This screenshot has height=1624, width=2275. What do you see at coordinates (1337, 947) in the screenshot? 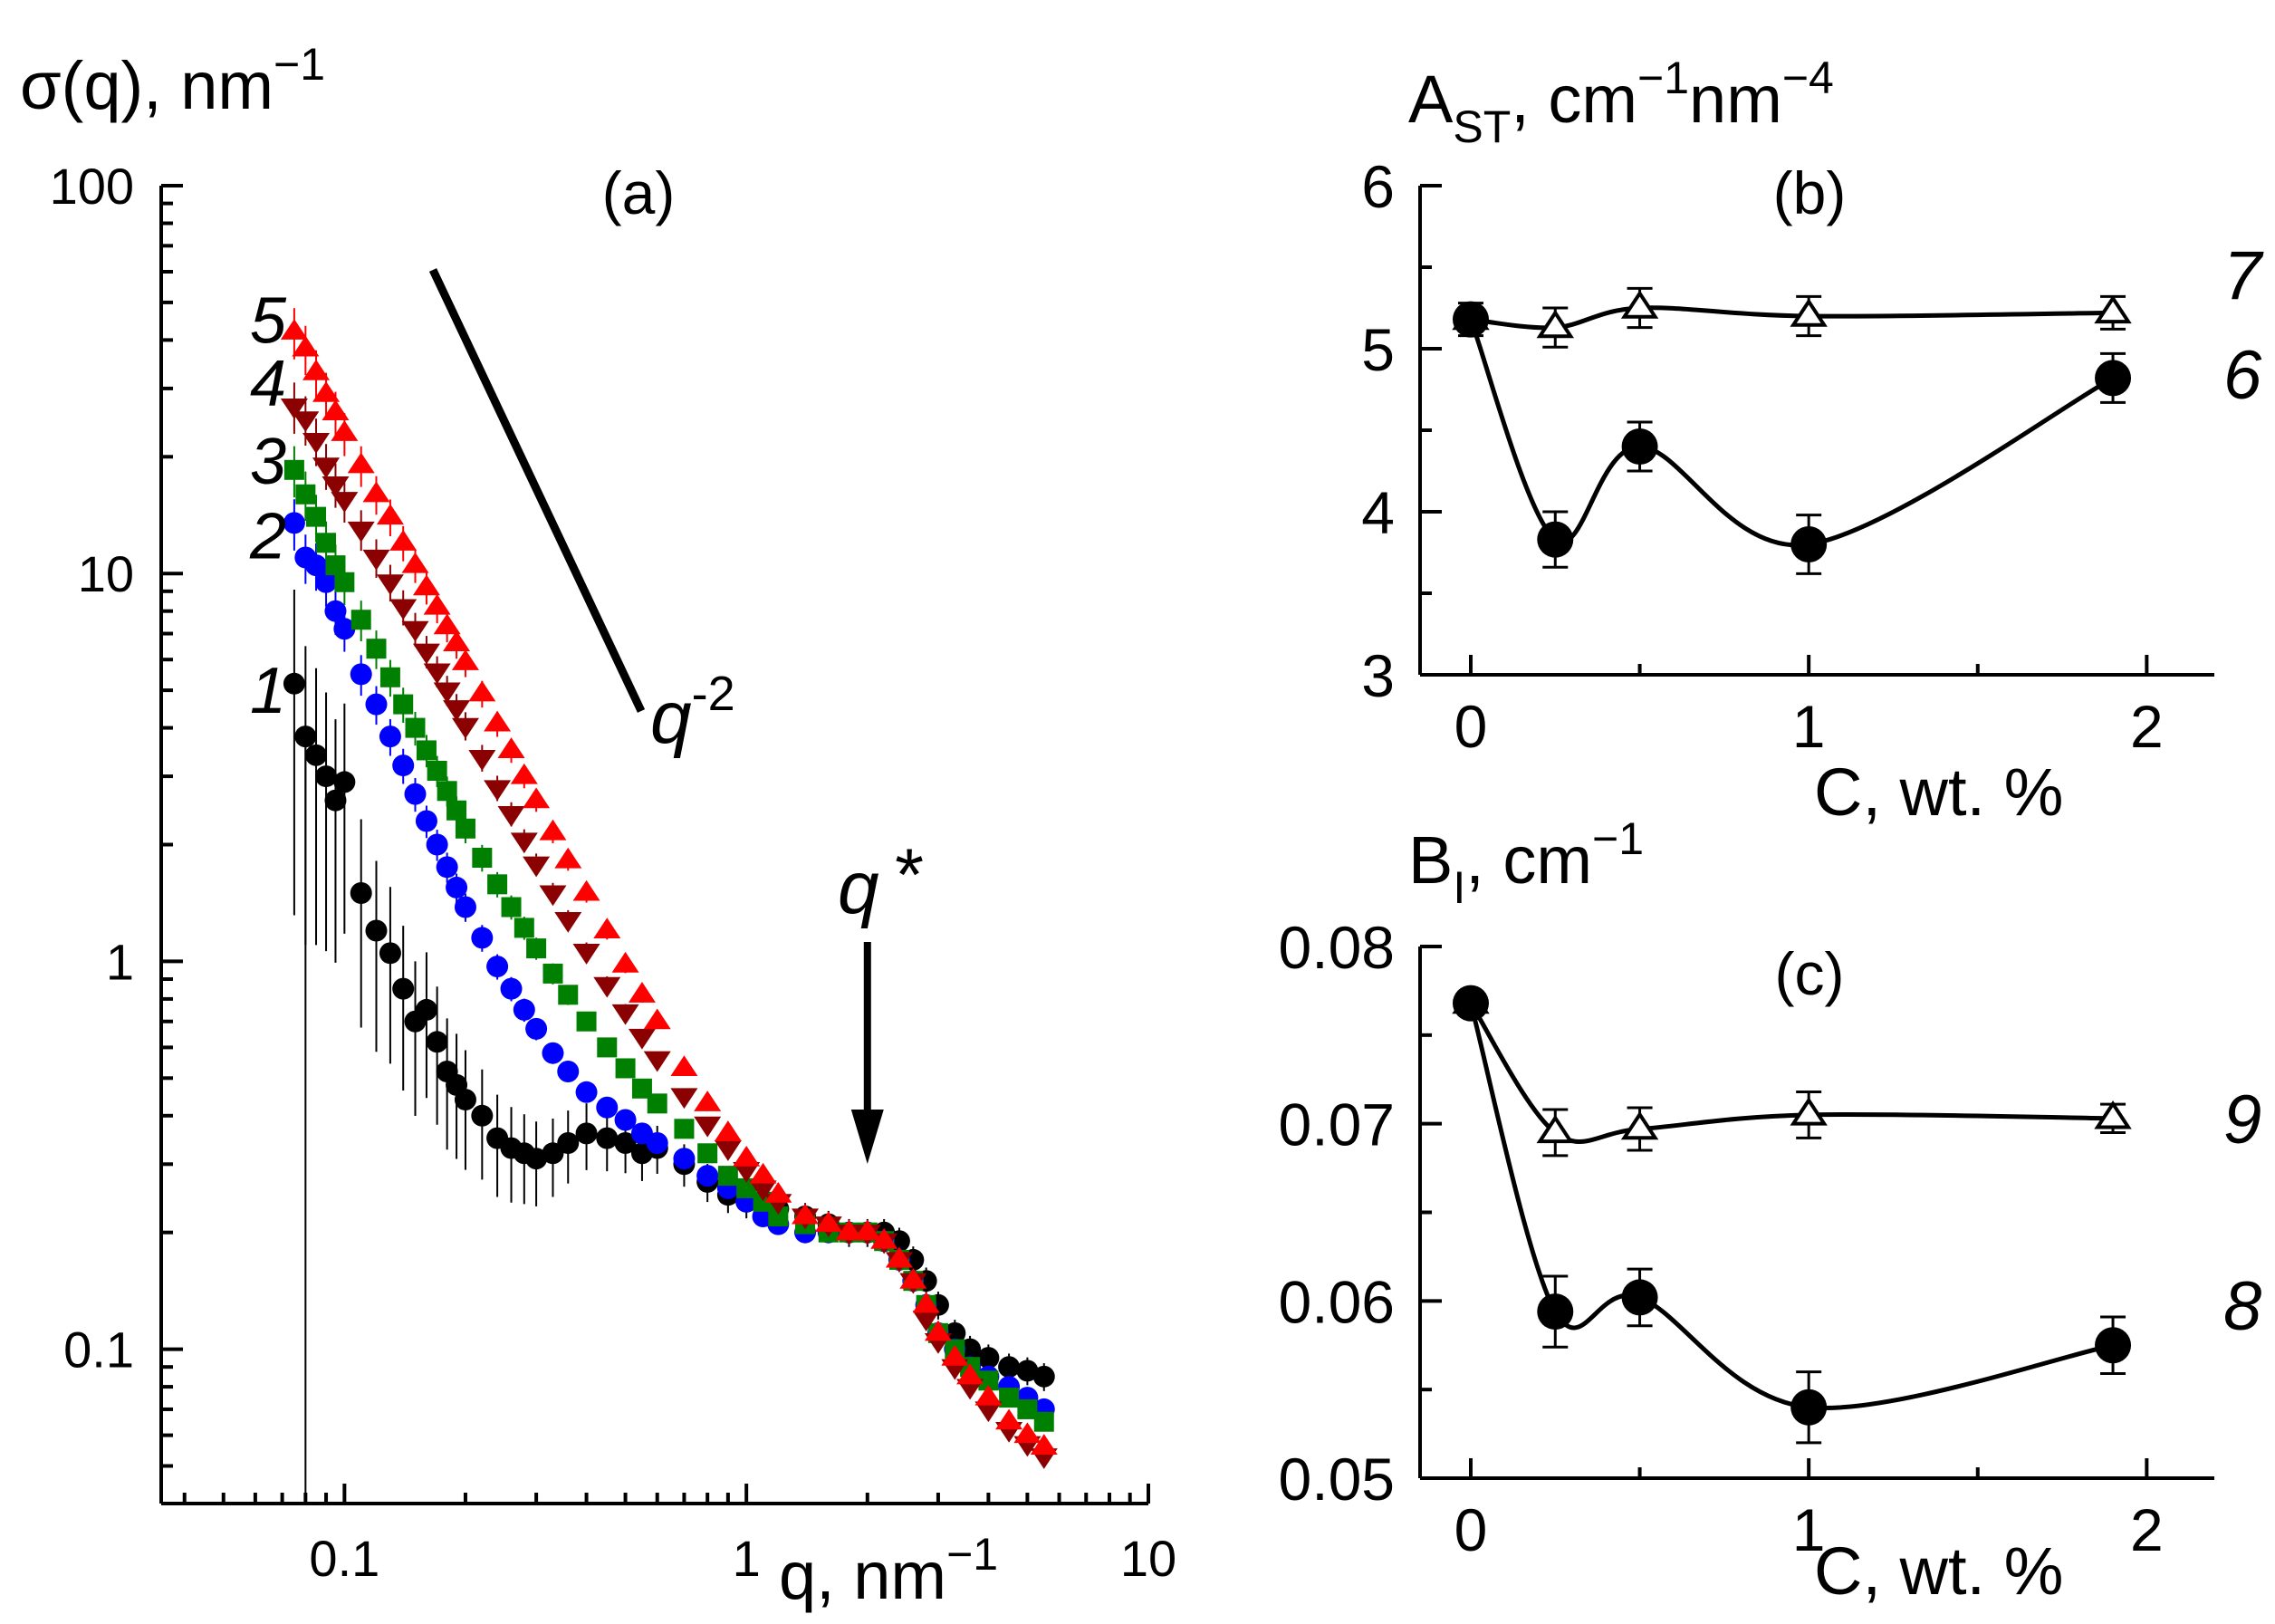
I see `y-tick-label: 0.08` at bounding box center [1337, 947].